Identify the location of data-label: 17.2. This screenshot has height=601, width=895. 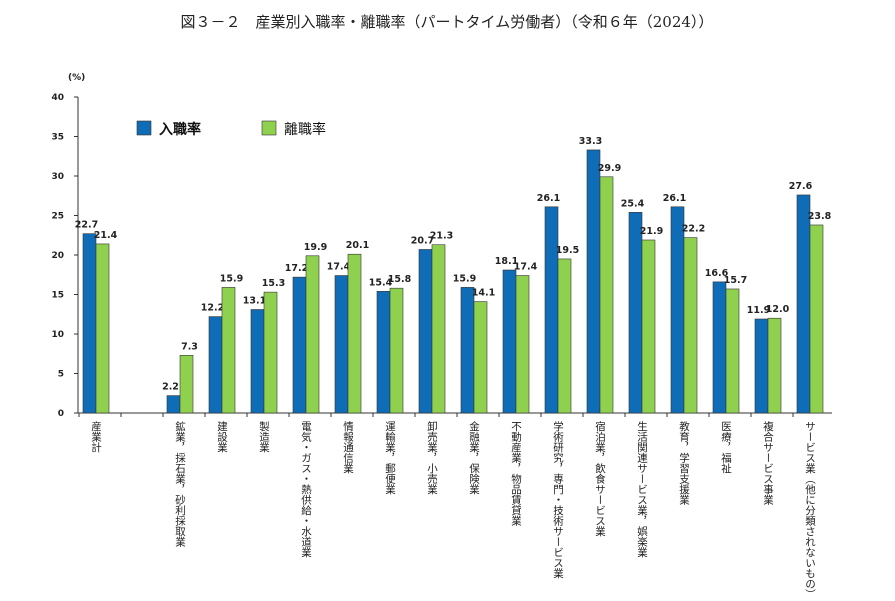
(296, 268).